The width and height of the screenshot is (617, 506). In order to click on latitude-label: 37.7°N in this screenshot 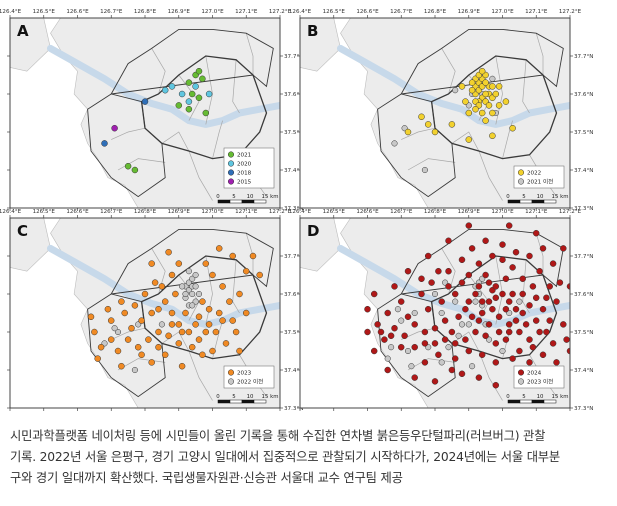, I will do `click(293, 257)`.